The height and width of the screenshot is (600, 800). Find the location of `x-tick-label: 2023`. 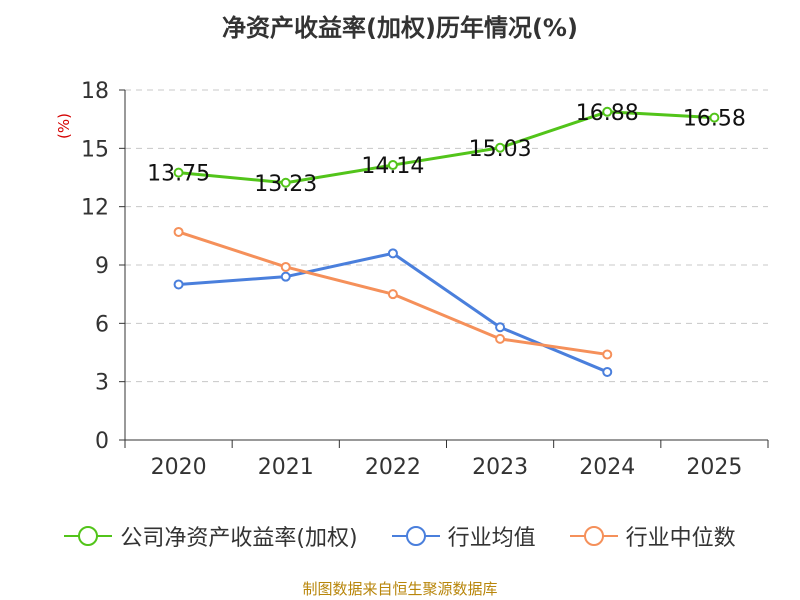

x-tick-label: 2023 is located at coordinates (500, 467).